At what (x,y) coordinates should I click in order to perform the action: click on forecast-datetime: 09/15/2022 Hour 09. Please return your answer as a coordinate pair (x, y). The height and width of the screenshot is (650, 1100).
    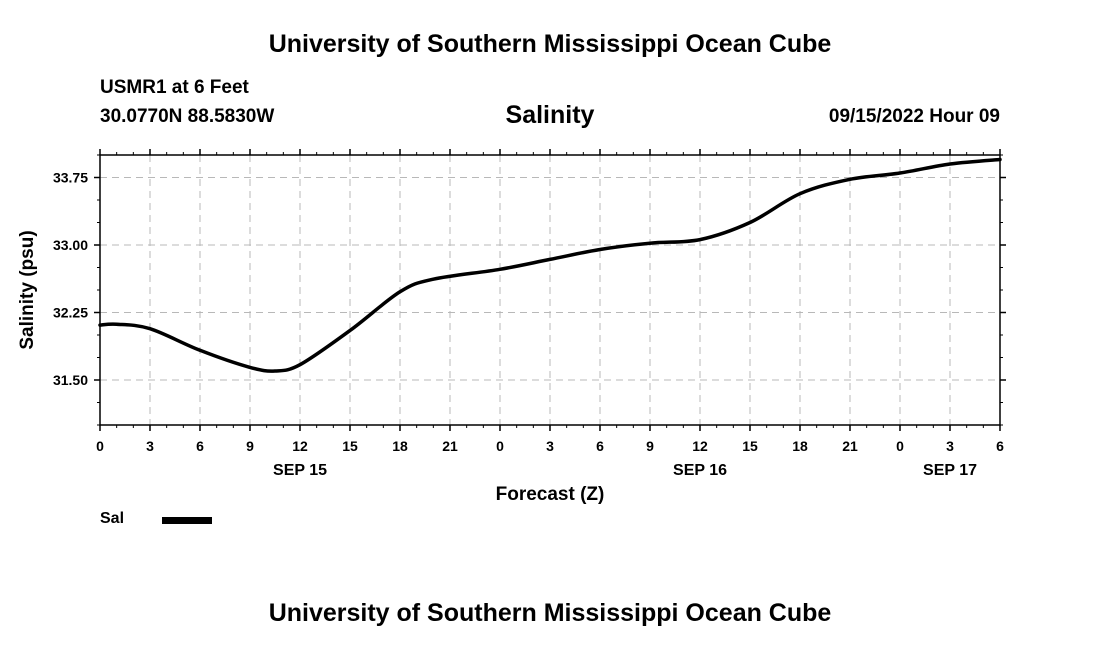
    Looking at the image, I should click on (914, 116).